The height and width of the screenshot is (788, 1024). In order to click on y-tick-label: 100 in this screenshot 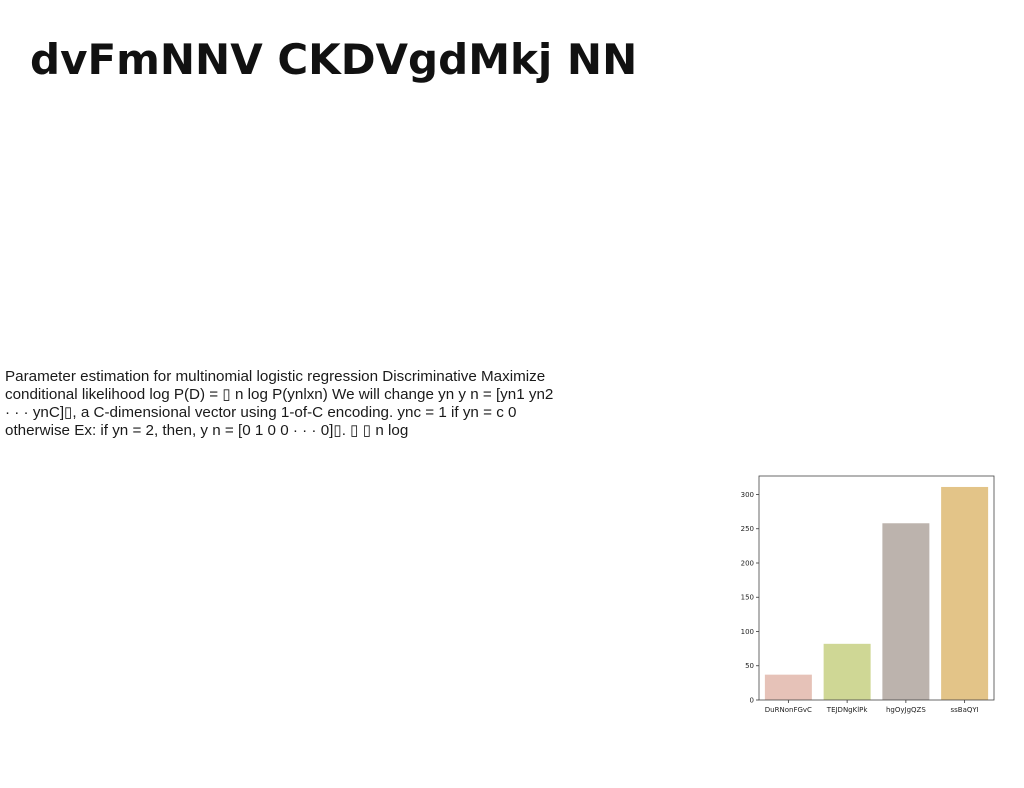, I will do `click(747, 632)`.